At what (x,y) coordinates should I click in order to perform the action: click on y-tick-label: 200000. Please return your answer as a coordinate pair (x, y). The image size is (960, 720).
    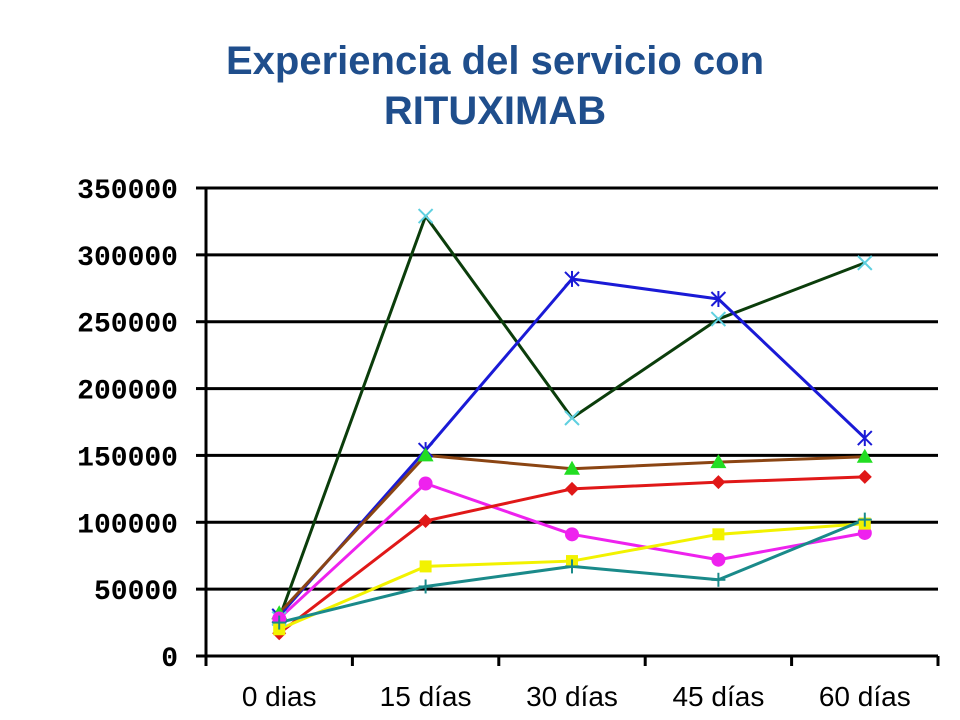
    Looking at the image, I should click on (127, 392).